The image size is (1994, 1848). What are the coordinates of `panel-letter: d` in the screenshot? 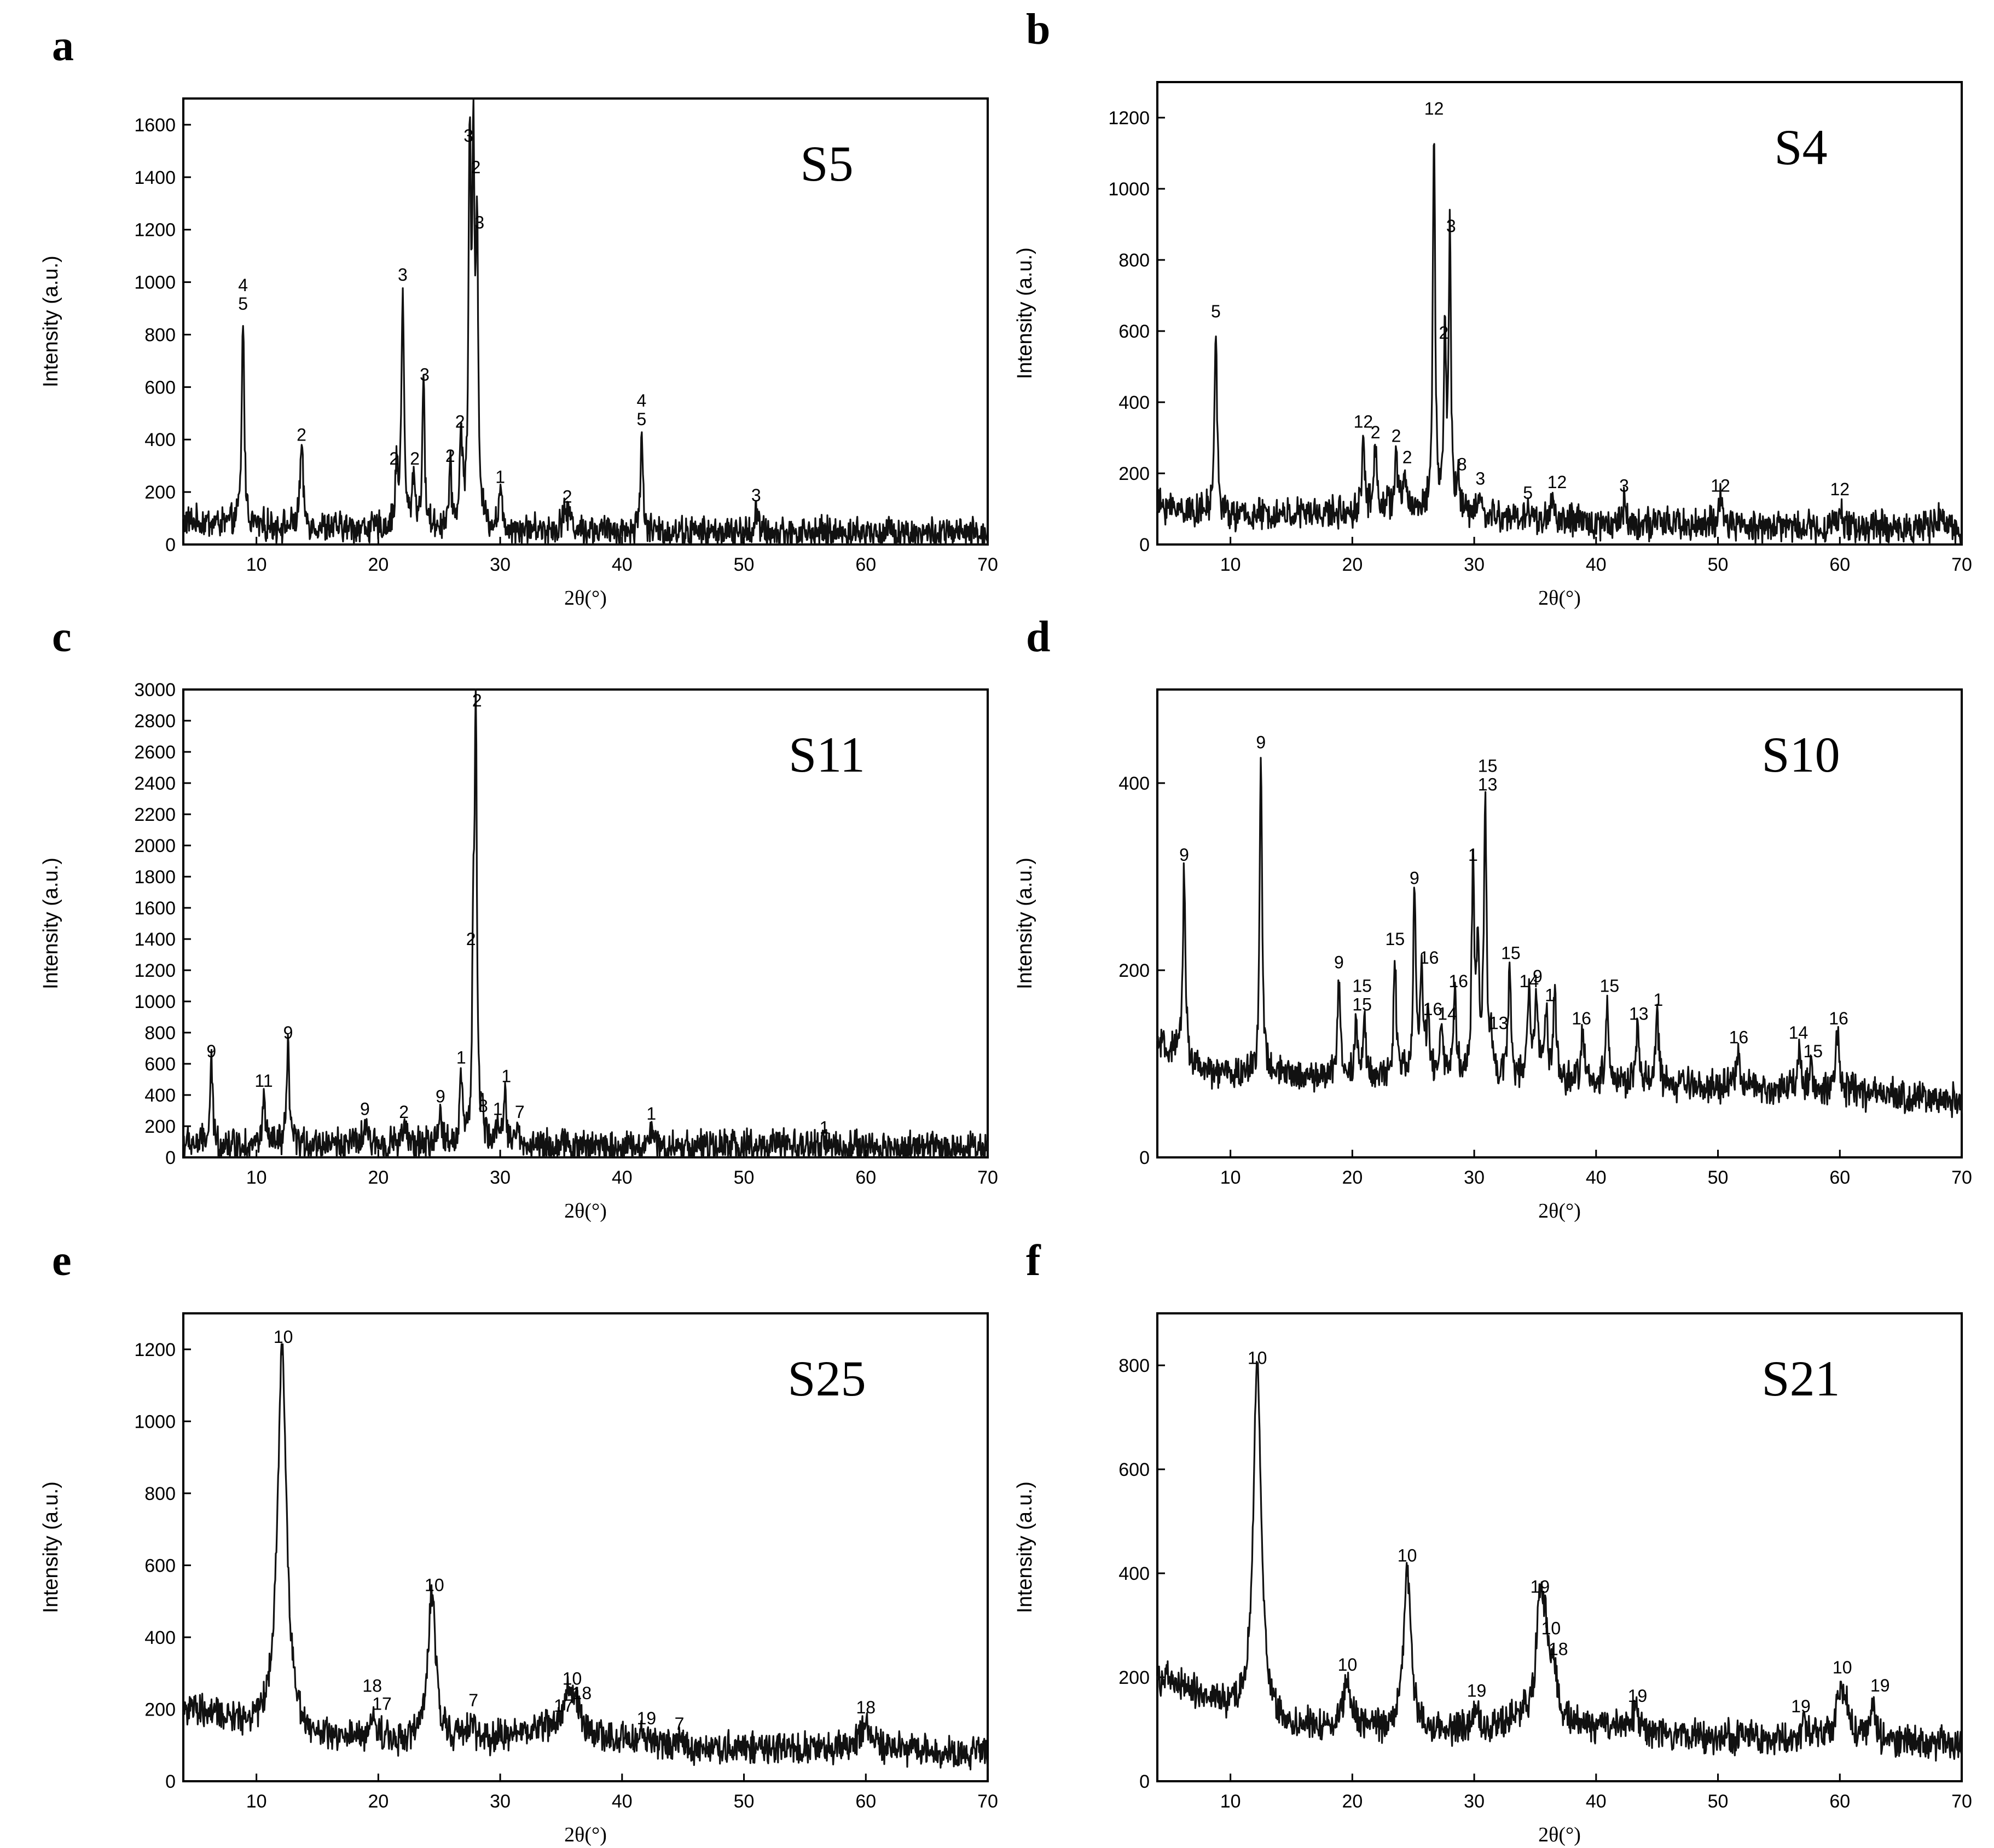 It's located at (1039, 637).